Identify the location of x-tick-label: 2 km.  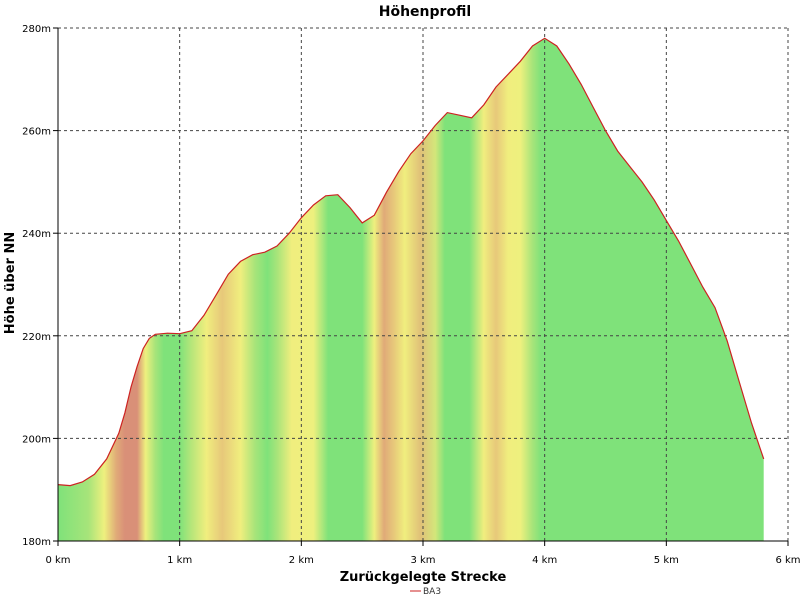
(301, 560).